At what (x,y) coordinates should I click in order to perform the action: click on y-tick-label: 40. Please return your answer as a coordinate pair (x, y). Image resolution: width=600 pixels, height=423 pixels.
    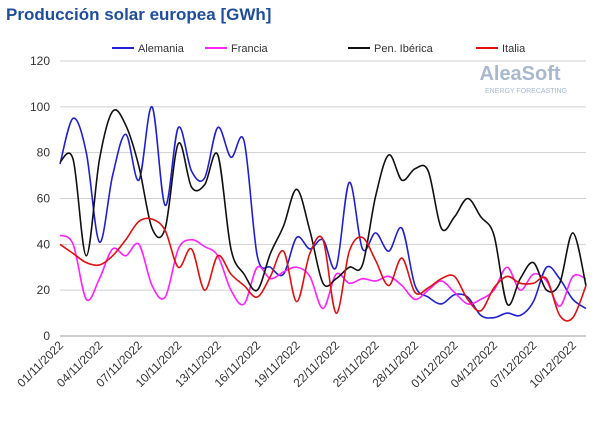
    Looking at the image, I should click on (44, 244).